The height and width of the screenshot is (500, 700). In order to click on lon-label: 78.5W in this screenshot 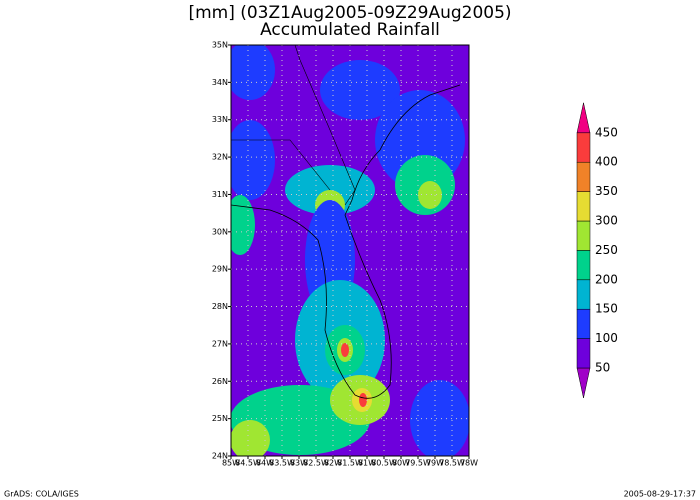, I will do `click(452, 463)`.